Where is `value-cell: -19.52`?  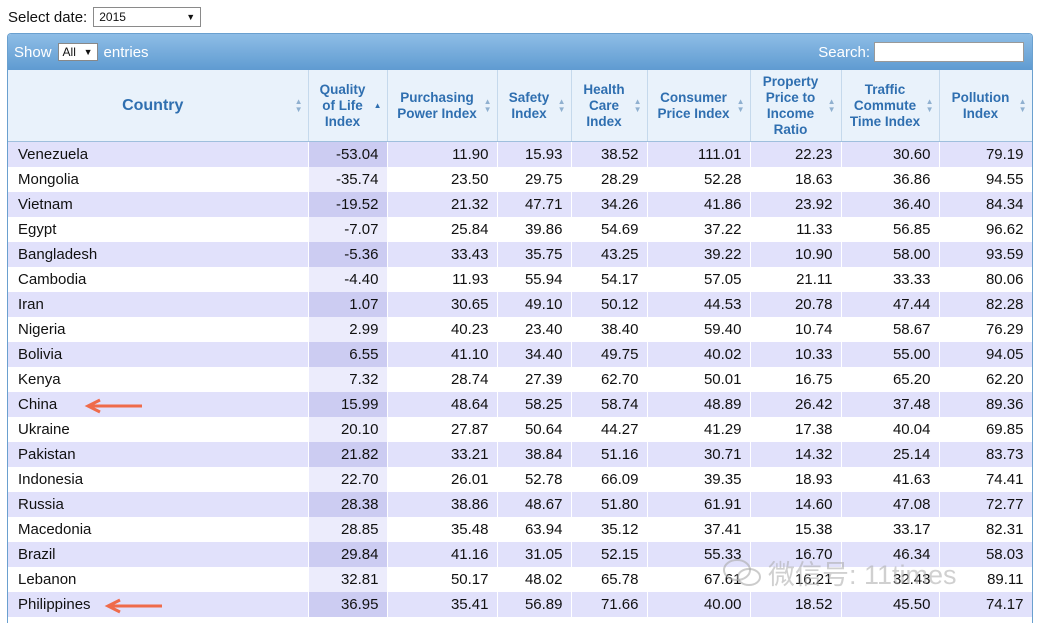
value-cell: -19.52 is located at coordinates (348, 204).